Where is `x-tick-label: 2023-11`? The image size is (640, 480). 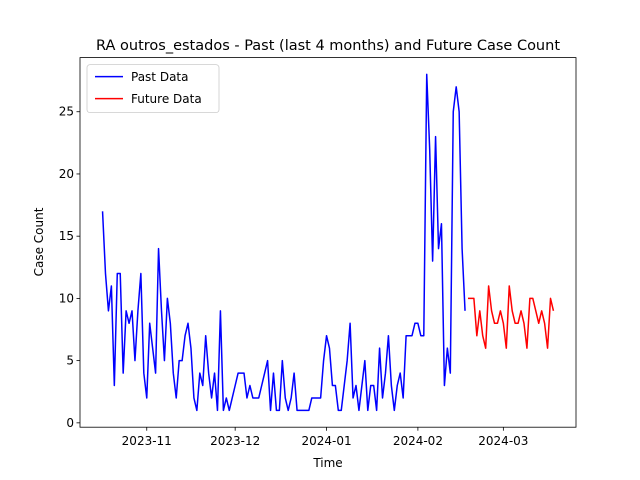 x-tick-label: 2023-11 is located at coordinates (147, 441).